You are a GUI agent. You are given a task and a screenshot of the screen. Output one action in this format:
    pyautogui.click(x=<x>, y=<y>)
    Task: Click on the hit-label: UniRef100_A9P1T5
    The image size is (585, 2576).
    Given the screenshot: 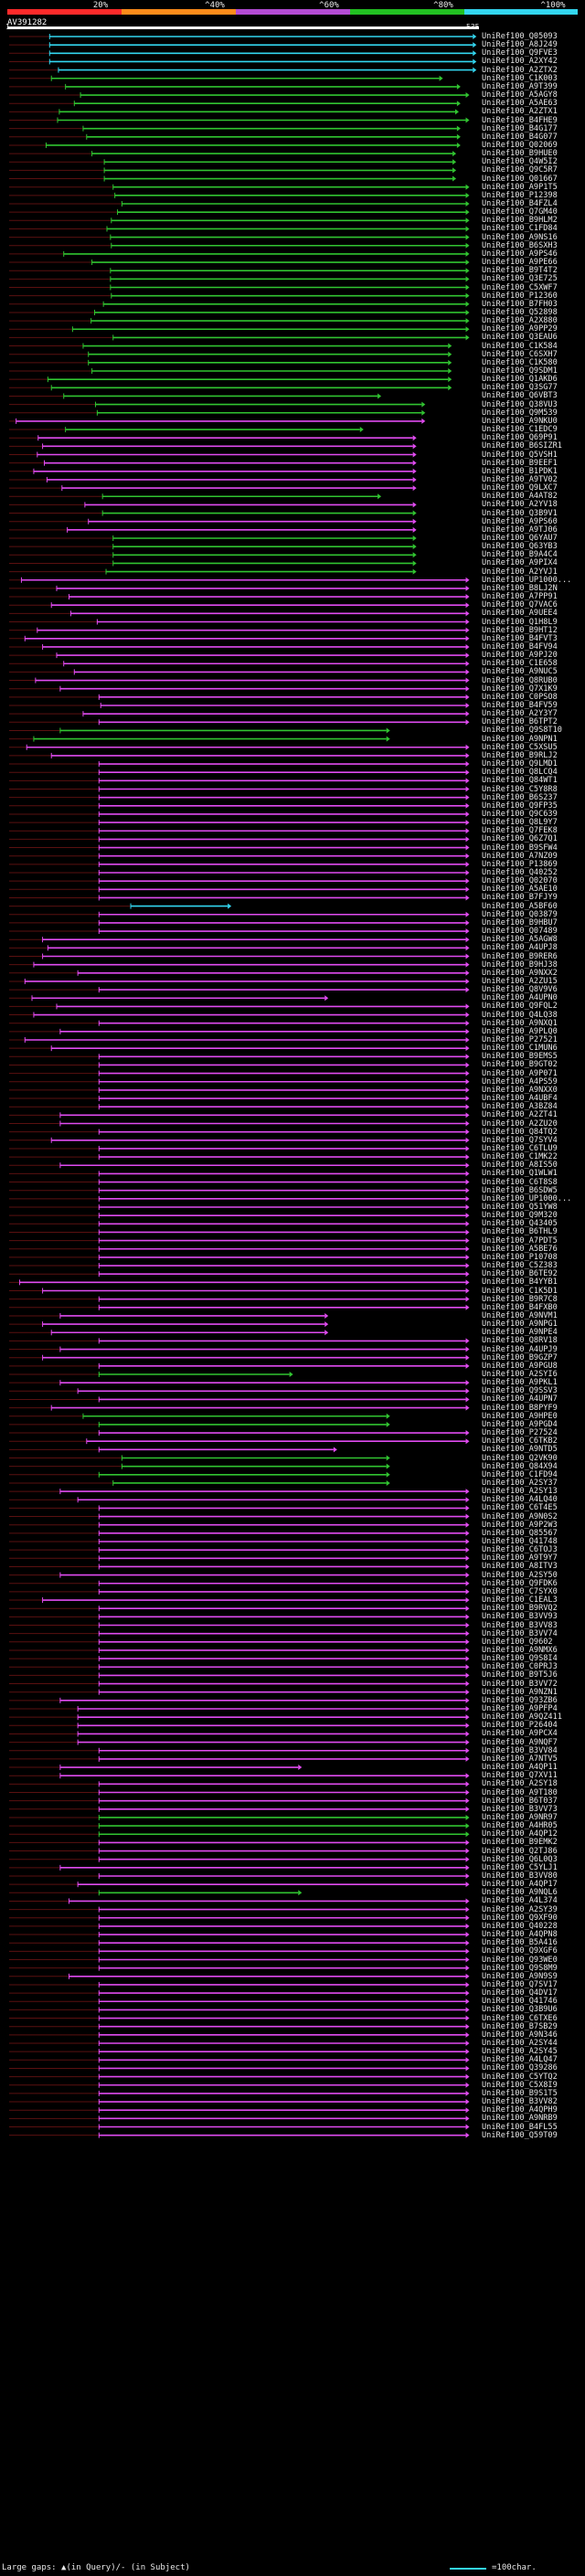 What is the action you would take?
    pyautogui.click(x=520, y=187)
    